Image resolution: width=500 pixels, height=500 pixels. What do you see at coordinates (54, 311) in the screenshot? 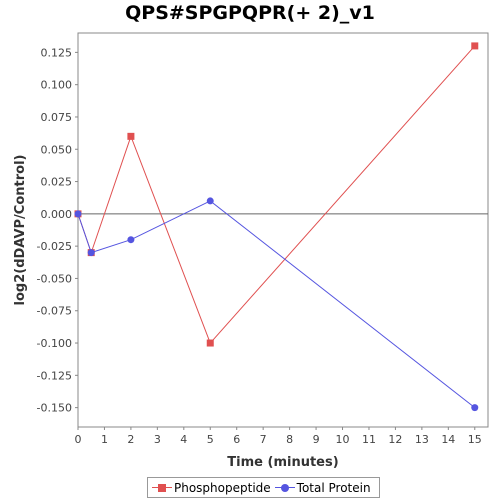
I see `y-tick-label: -0.075` at bounding box center [54, 311].